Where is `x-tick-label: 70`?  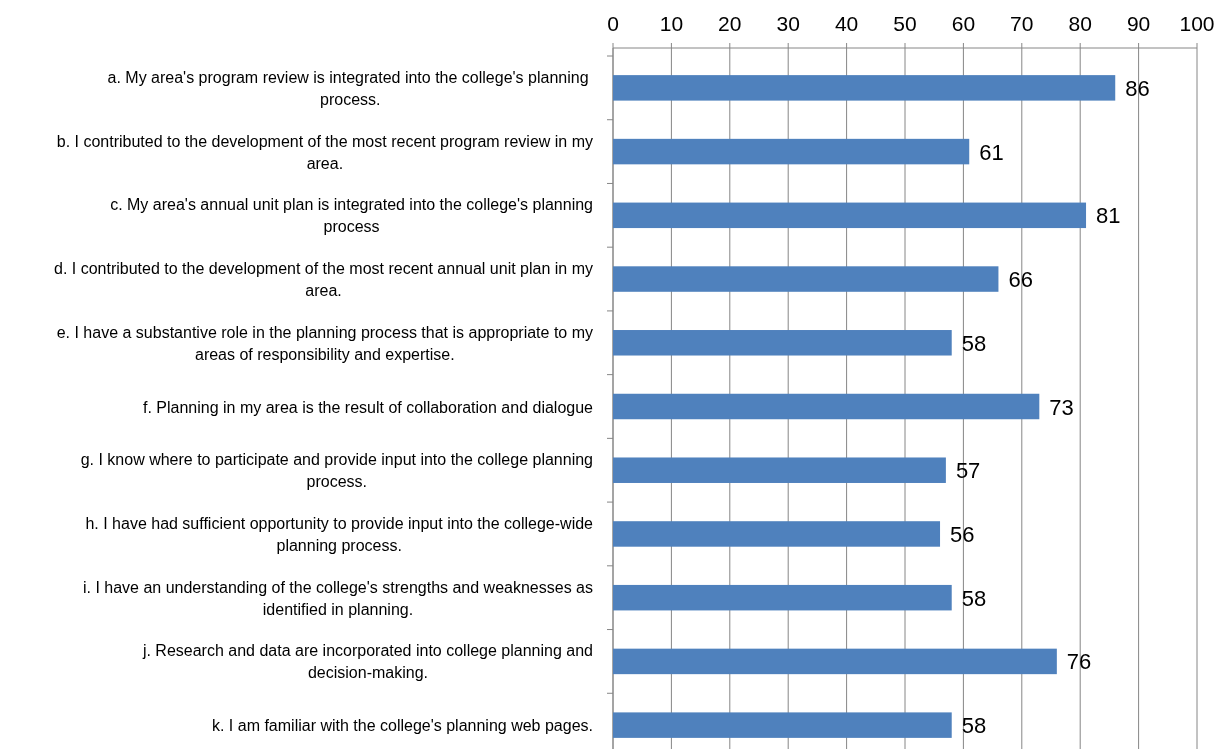
x-tick-label: 70 is located at coordinates (1022, 23).